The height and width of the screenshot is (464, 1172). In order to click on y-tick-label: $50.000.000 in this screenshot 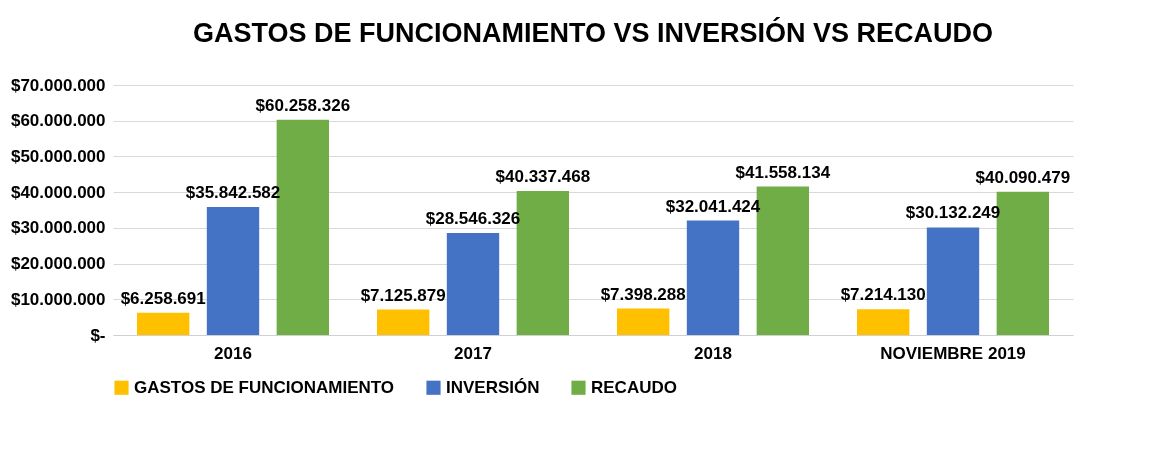, I will do `click(58, 156)`.